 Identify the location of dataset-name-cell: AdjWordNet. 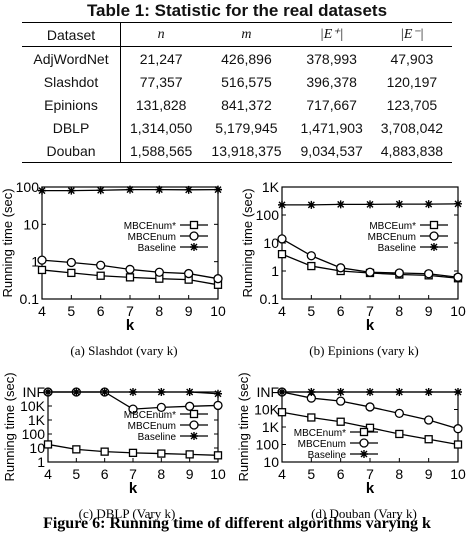
(71, 58).